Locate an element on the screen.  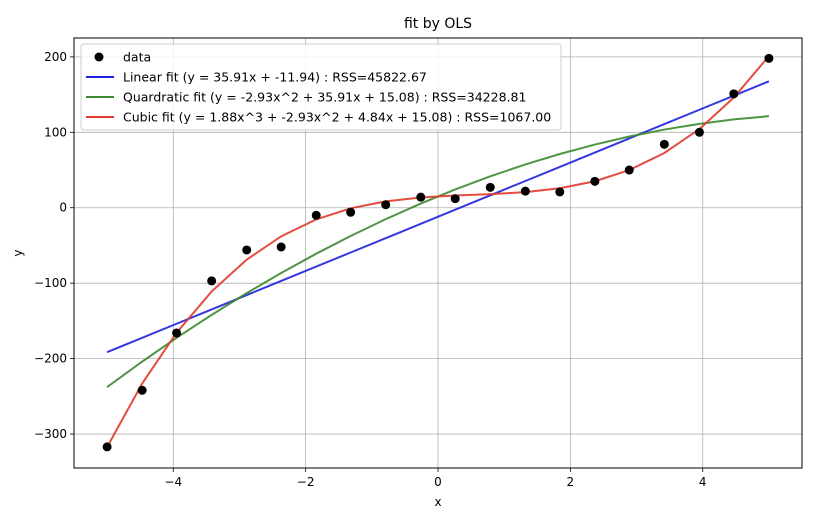
x-tick-label: 0 is located at coordinates (438, 482).